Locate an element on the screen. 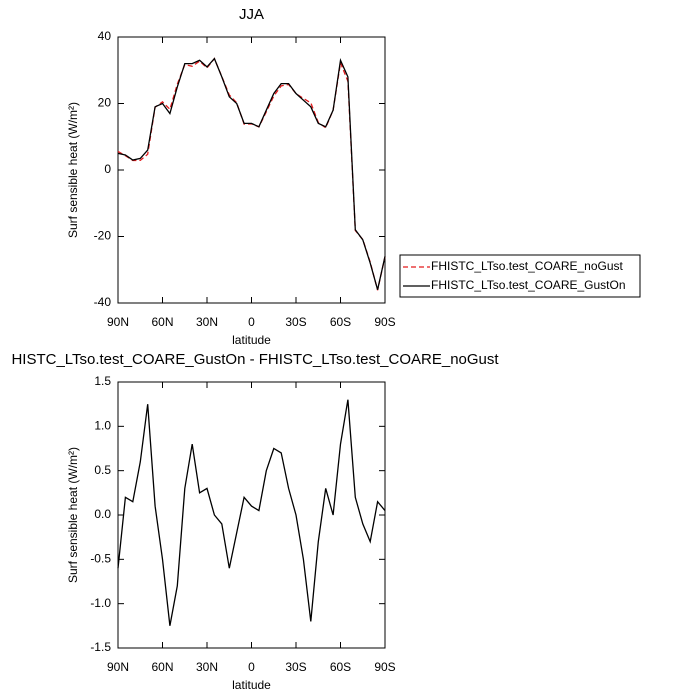  y-tick-label: -1.5 is located at coordinates (100, 647).